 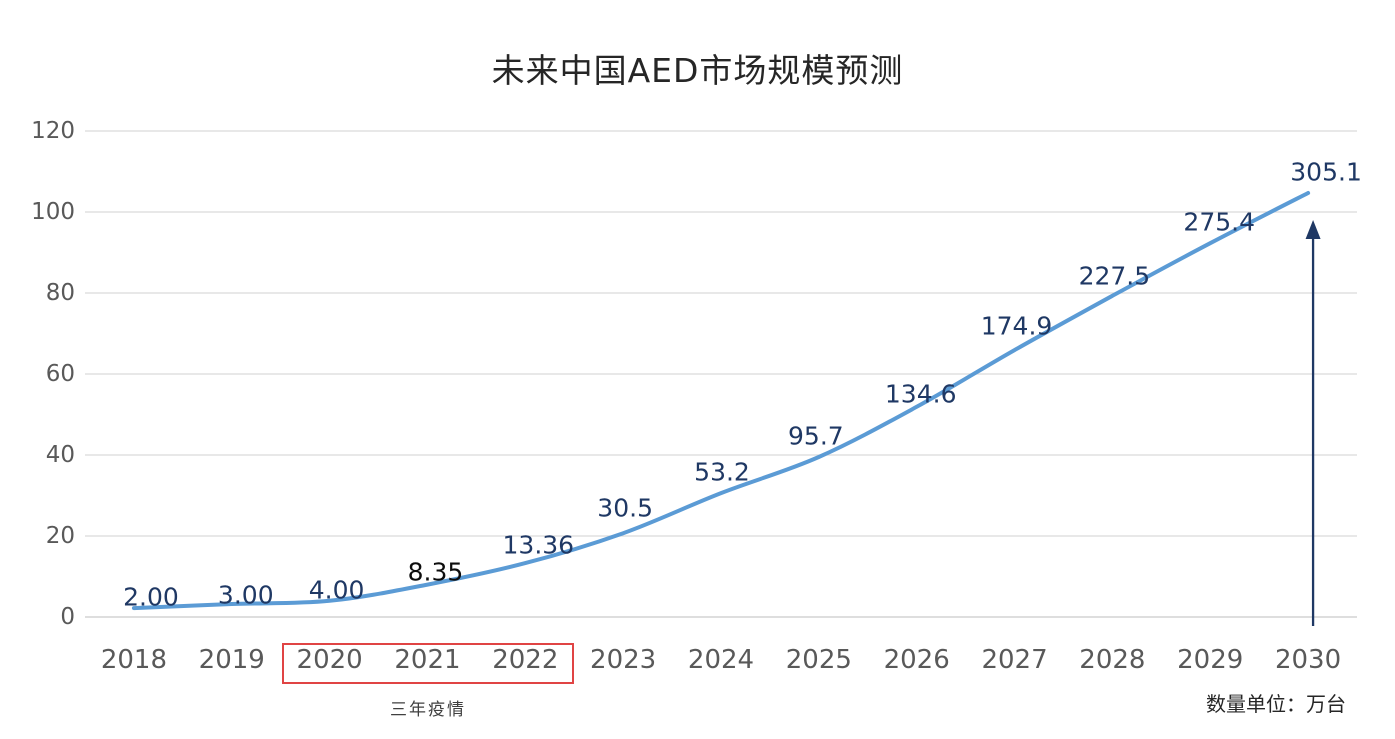 What do you see at coordinates (60, 455) in the screenshot?
I see `y-axis-tick-label: 40` at bounding box center [60, 455].